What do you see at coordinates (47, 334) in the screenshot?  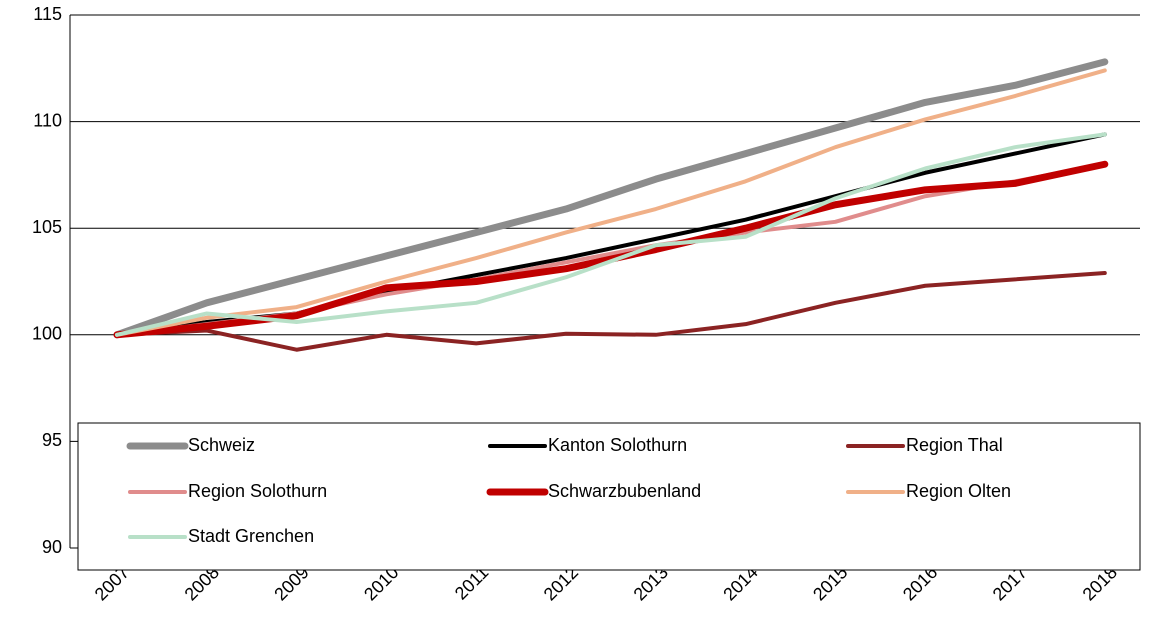 I see `y-tick-label: 100` at bounding box center [47, 334].